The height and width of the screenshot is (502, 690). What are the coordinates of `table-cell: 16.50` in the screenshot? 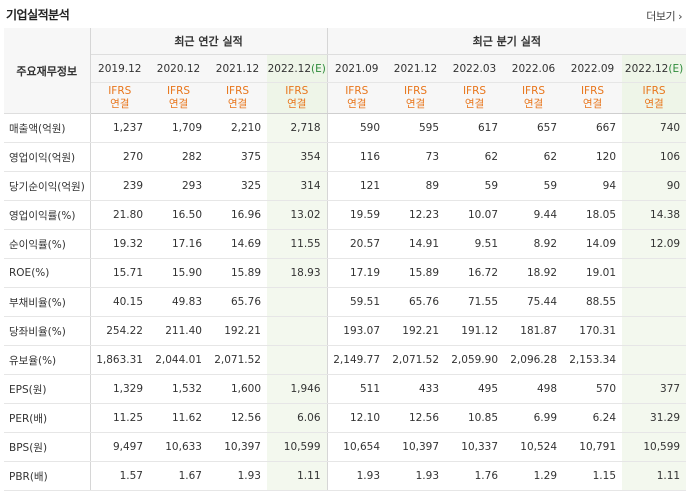 It's located at (178, 215).